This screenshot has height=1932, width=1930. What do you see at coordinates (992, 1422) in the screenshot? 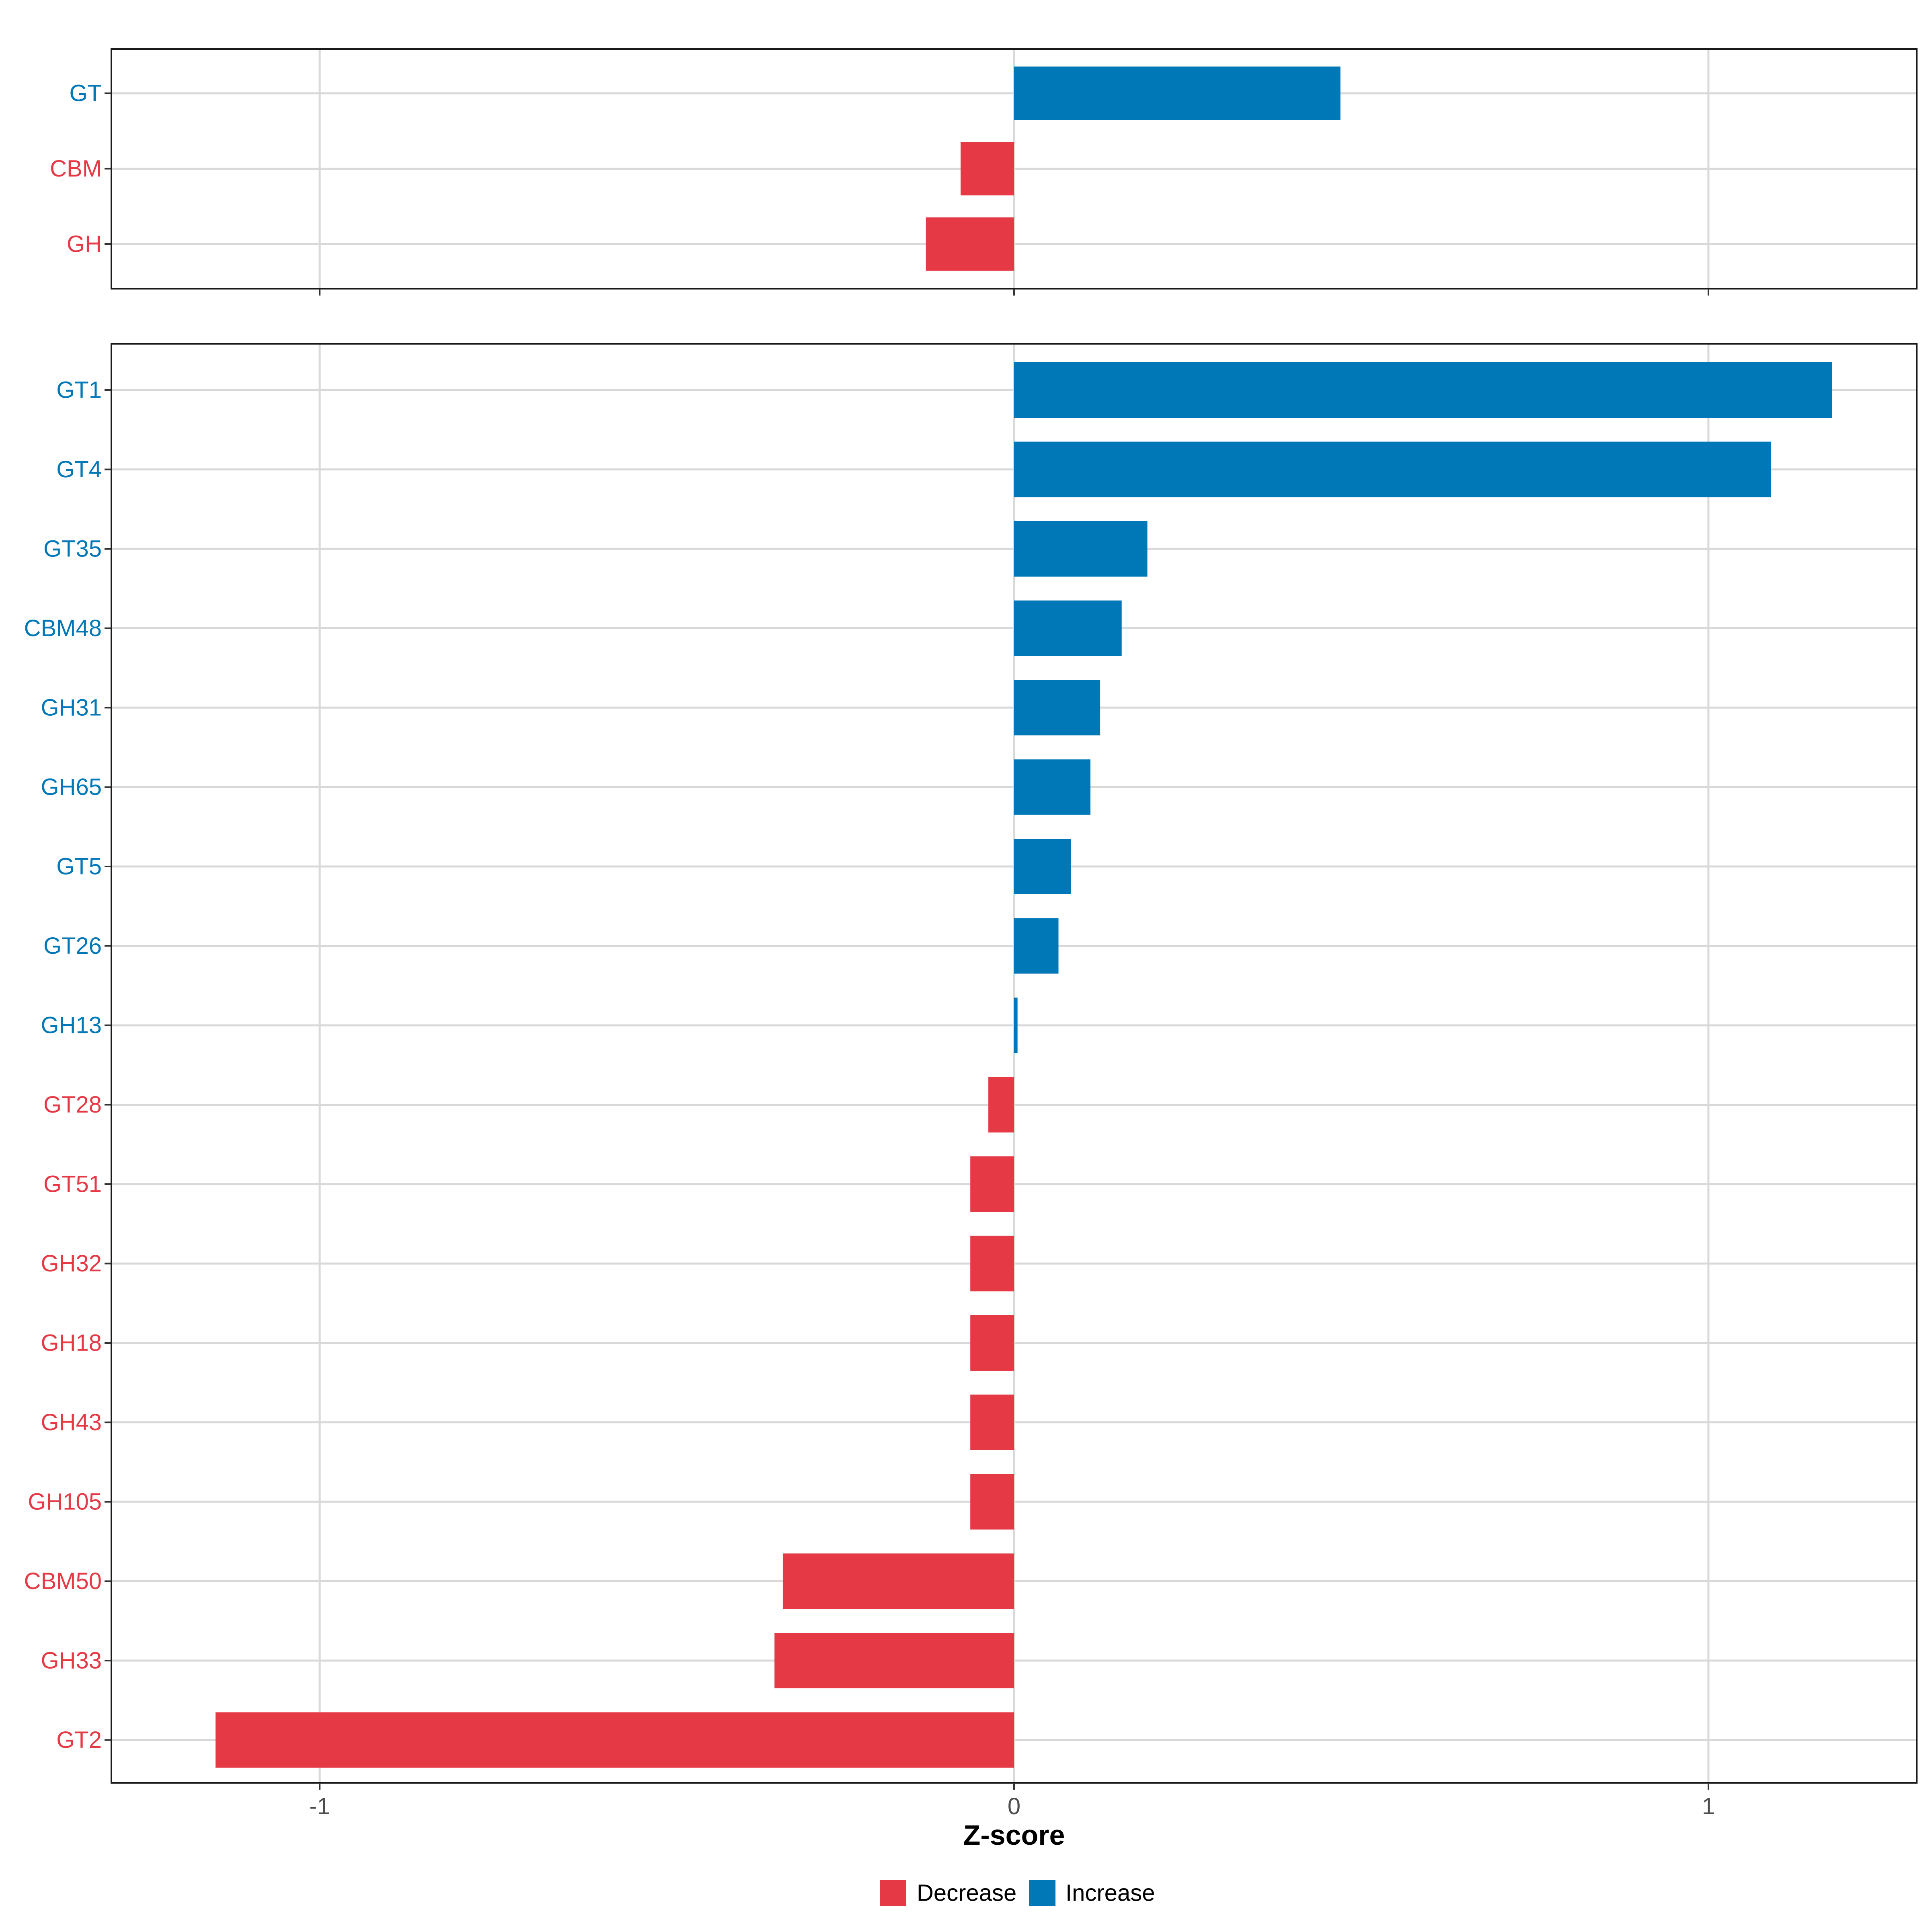
I see `bar-gh43` at bounding box center [992, 1422].